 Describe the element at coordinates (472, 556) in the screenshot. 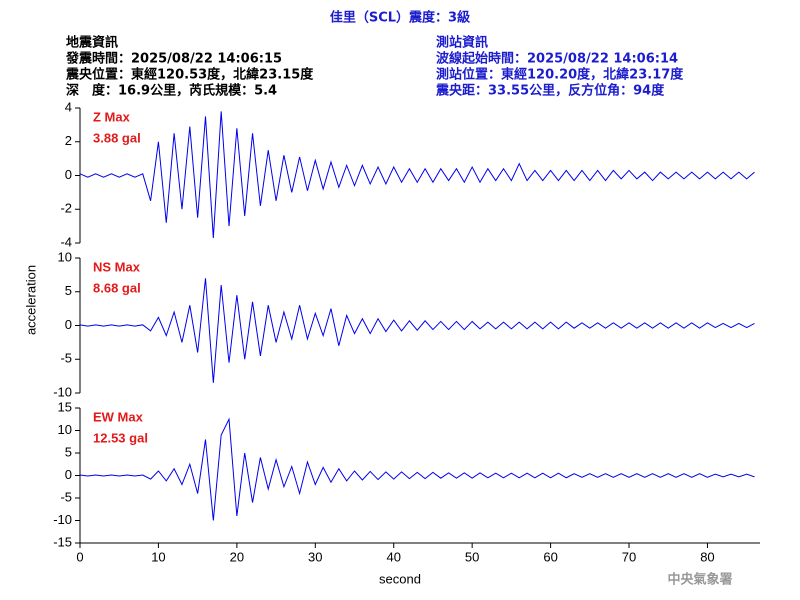

I see `x-tick-label: 50` at that location.